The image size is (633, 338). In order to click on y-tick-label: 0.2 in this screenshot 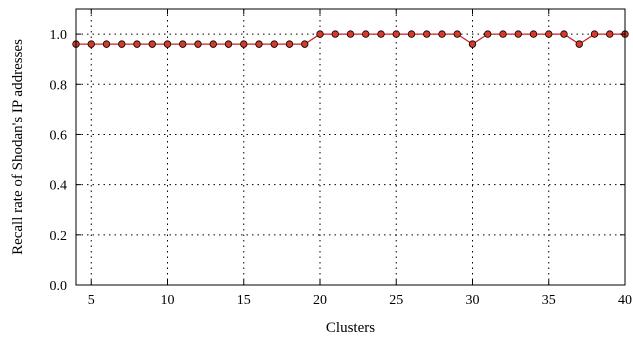, I will do `click(59, 236)`.